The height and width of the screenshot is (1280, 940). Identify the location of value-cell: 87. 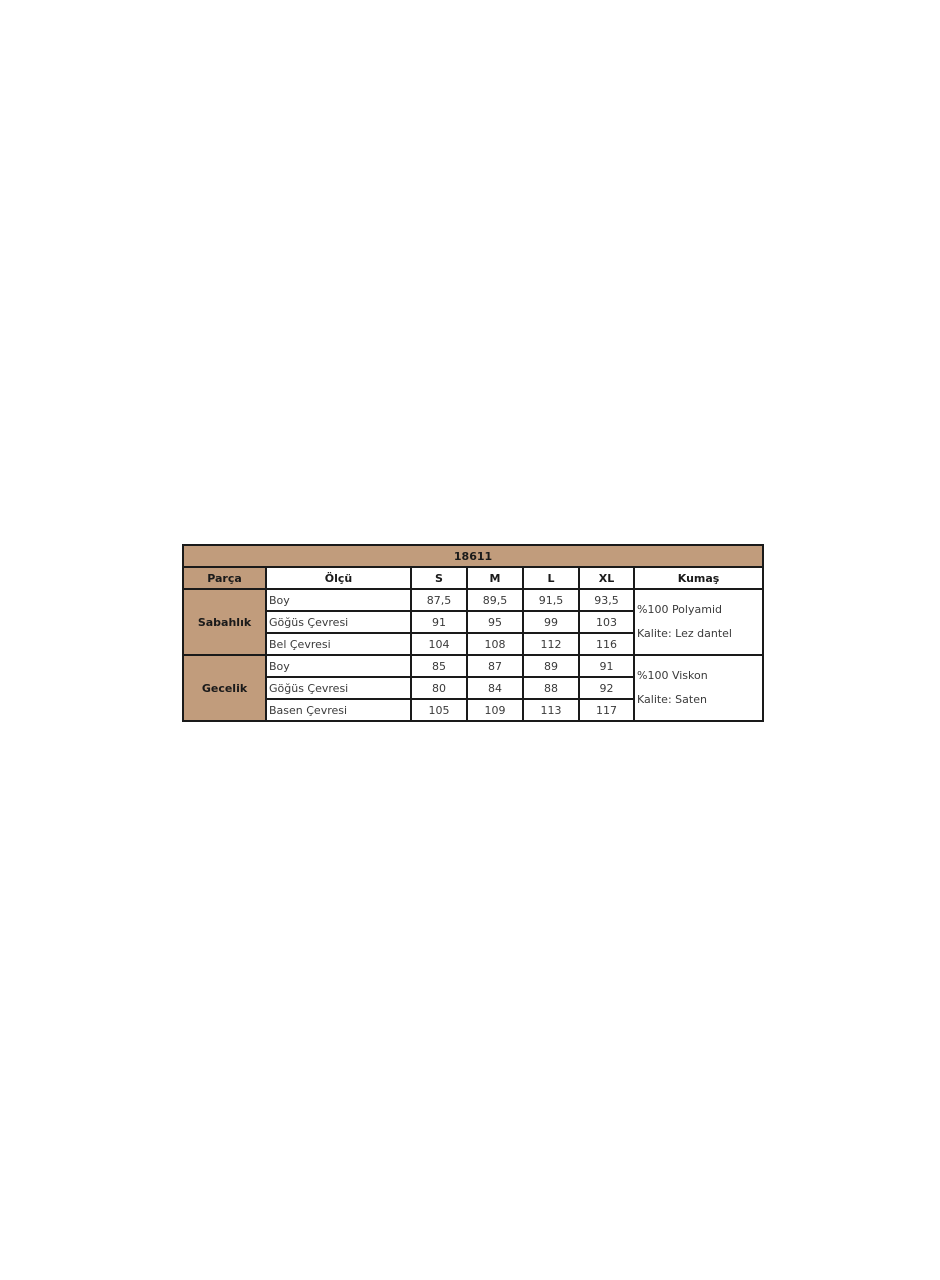
(495, 666).